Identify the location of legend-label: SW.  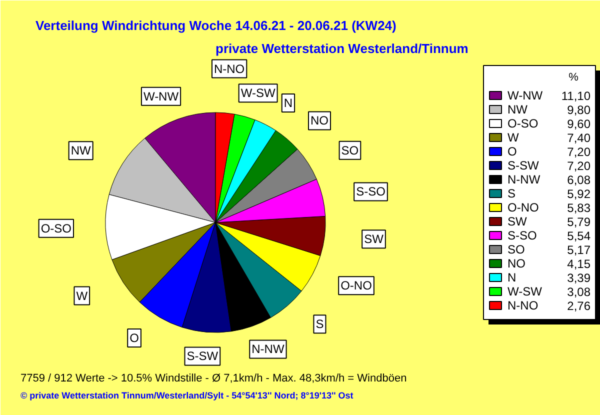
(518, 221).